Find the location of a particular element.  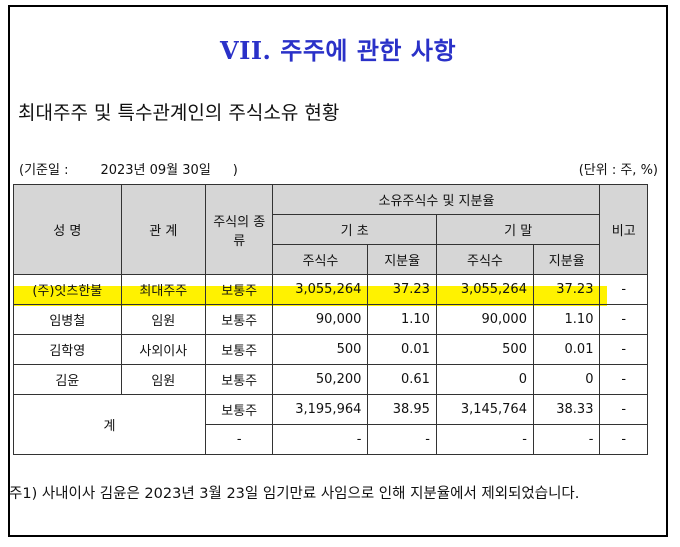

table-subtitle: 최대주주 및 특수관계인의 주식소유 현황 is located at coordinates (179, 113).